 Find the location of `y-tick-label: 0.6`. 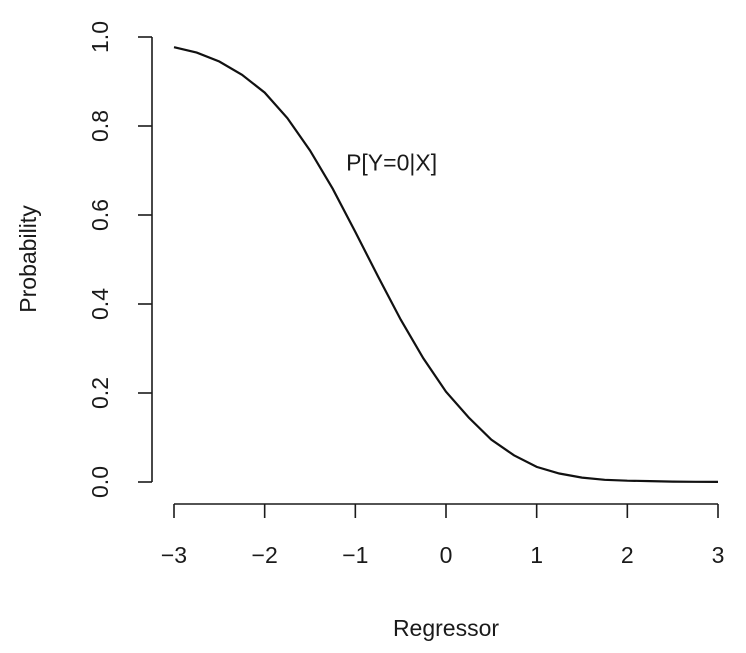

y-tick-label: 0.6 is located at coordinates (100, 215).